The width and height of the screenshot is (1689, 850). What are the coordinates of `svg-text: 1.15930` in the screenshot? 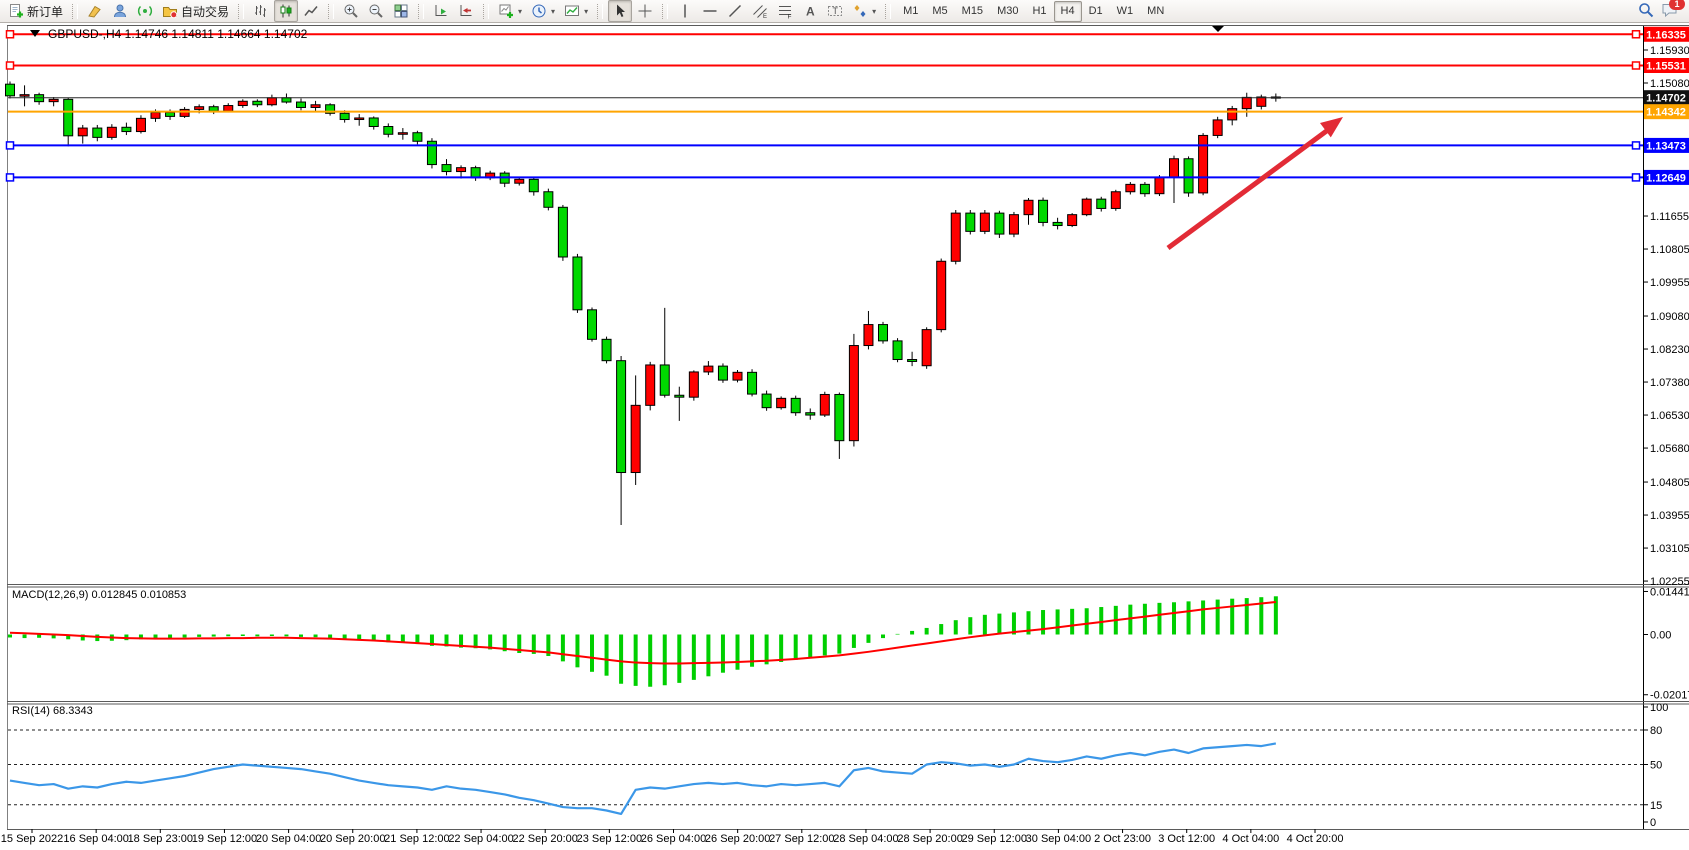 It's located at (1669, 51).